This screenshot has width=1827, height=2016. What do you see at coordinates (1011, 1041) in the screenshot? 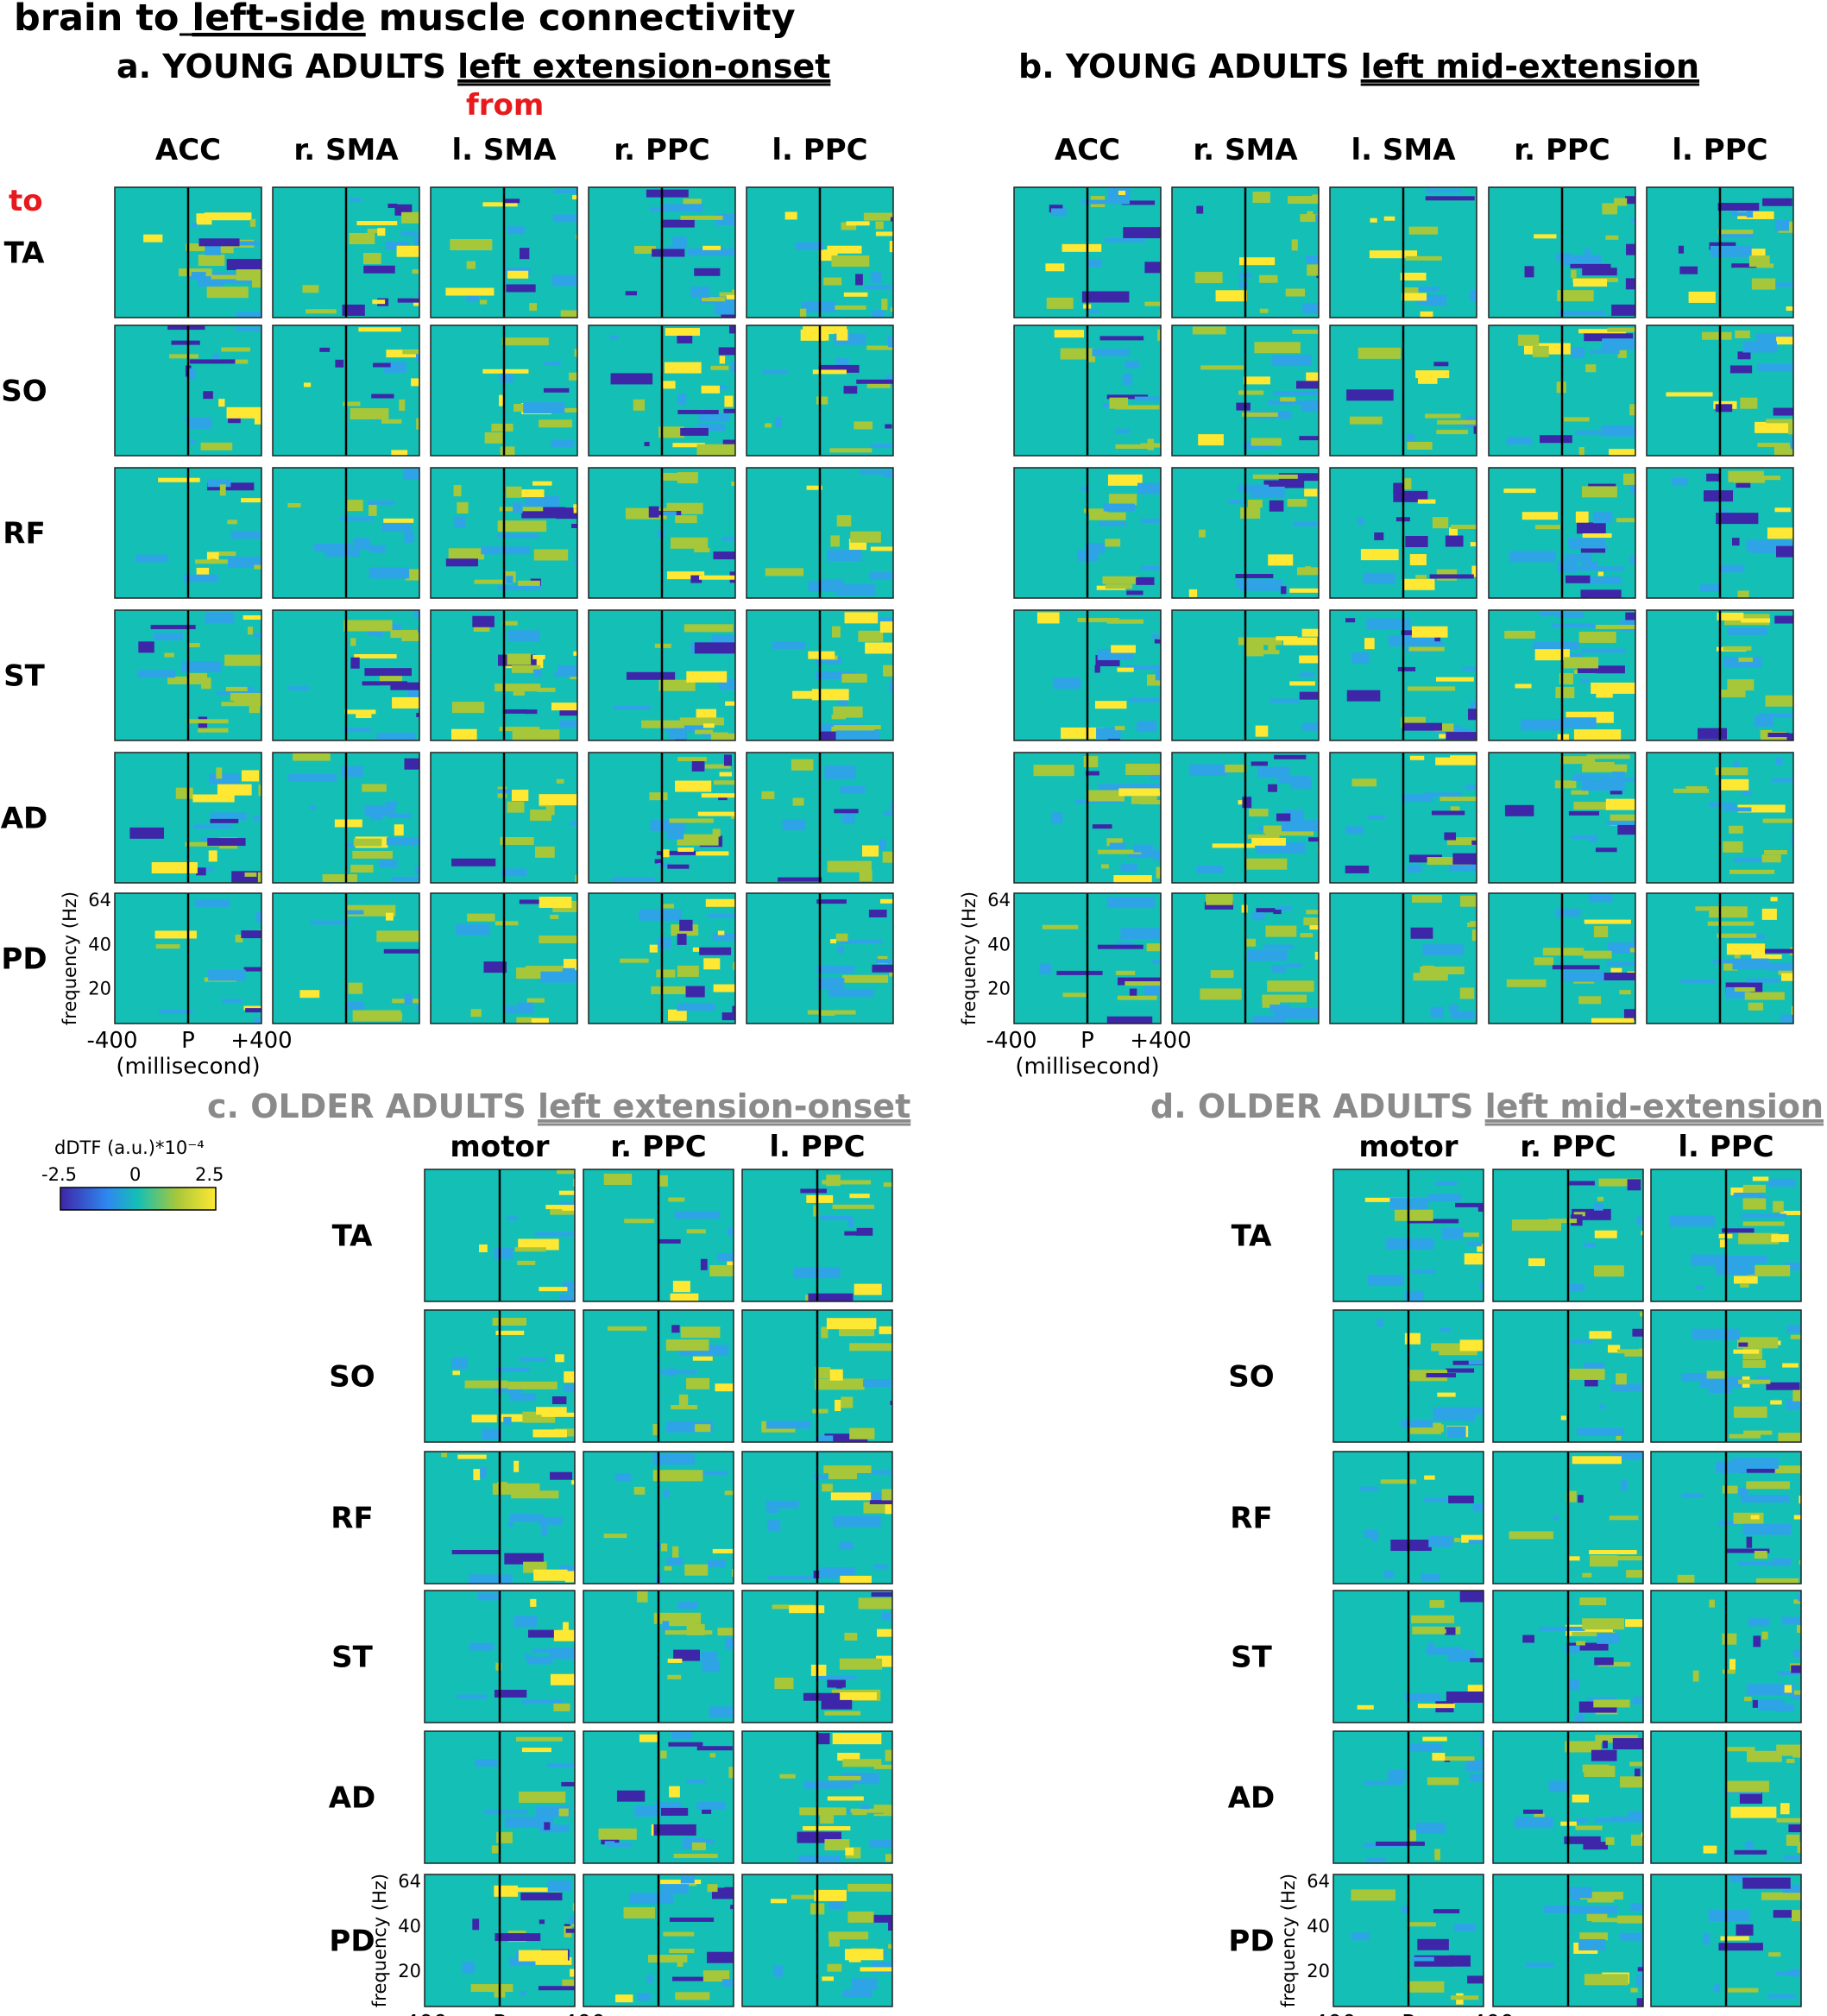
I see `x-tick-label: -400` at bounding box center [1011, 1041].